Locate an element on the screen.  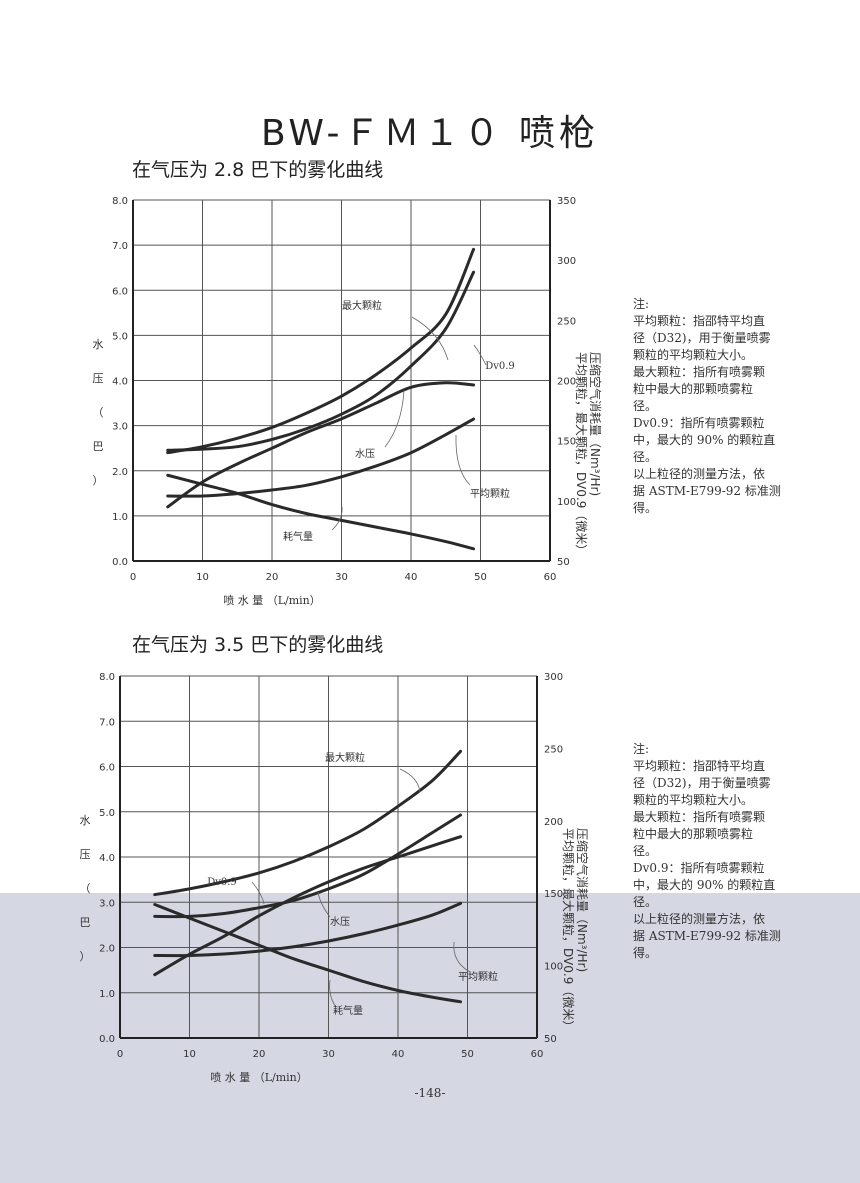
x-tick-label: 30 is located at coordinates (328, 1054).